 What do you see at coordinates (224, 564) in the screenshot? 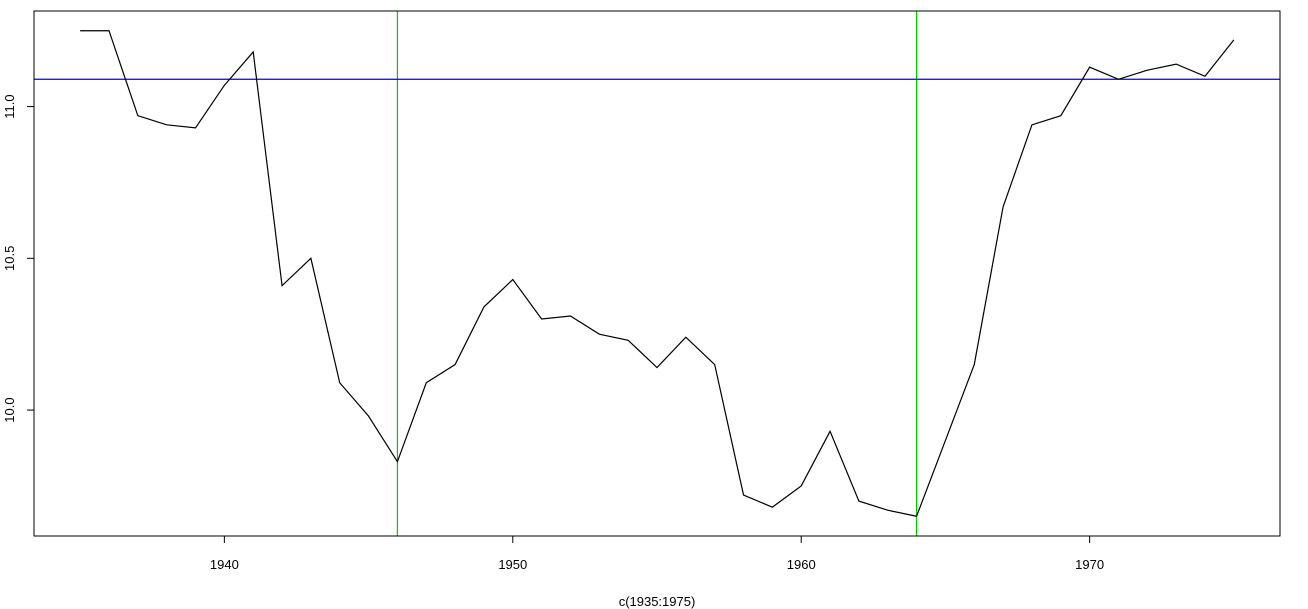
I see `x-tick-label: 1940` at bounding box center [224, 564].